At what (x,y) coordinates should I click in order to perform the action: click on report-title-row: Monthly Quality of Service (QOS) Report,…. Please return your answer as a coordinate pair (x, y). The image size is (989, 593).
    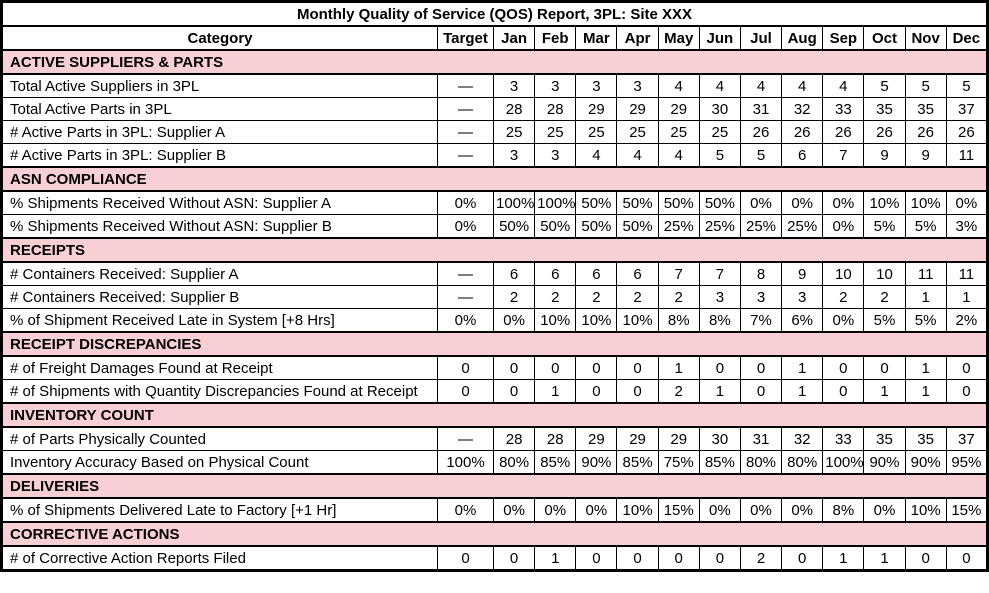
    Looking at the image, I should click on (494, 14).